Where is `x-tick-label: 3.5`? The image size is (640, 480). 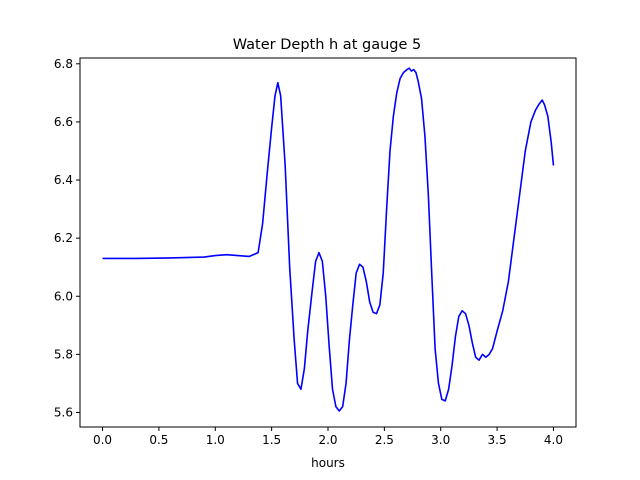
x-tick-label: 3.5 is located at coordinates (497, 440).